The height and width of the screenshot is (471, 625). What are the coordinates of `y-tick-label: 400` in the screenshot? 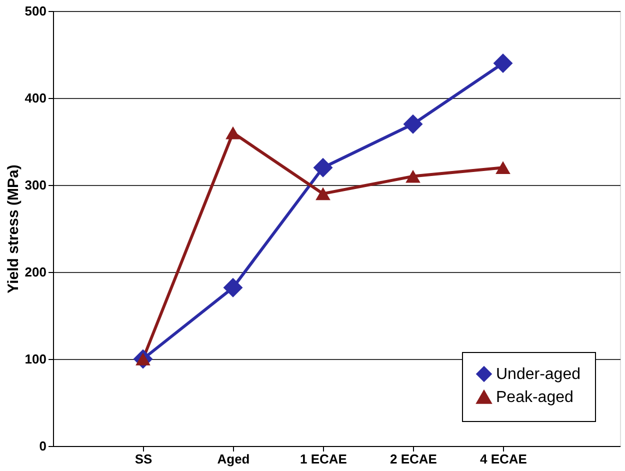 It's located at (35, 98).